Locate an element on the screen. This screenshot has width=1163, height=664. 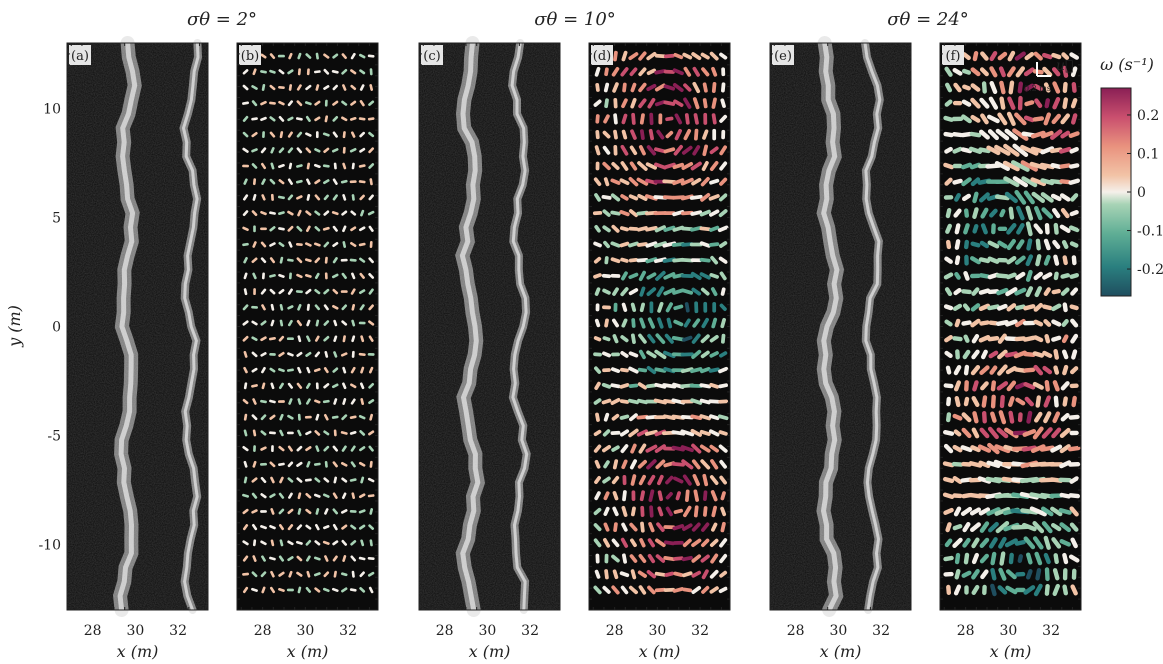
panel-tag: (b) is located at coordinates (250, 56).